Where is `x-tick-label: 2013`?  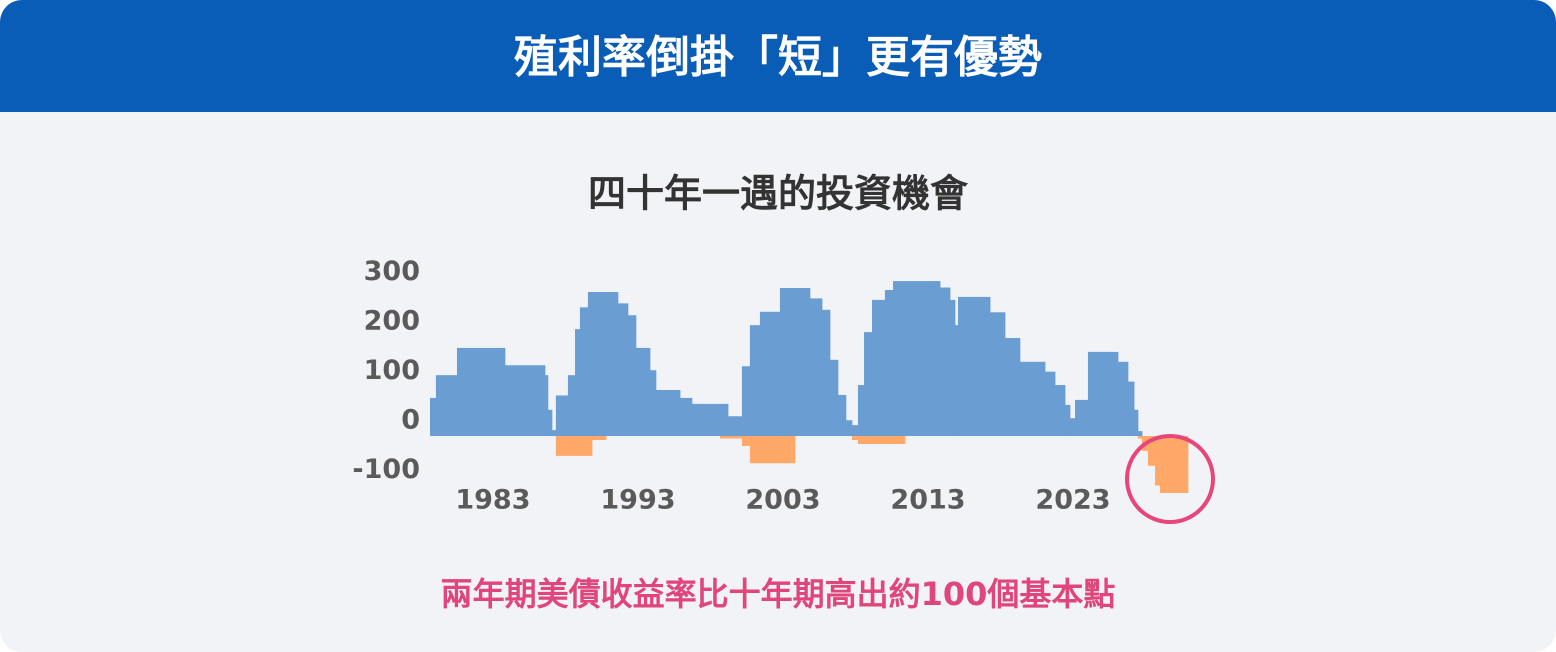 x-tick-label: 2013 is located at coordinates (927, 500).